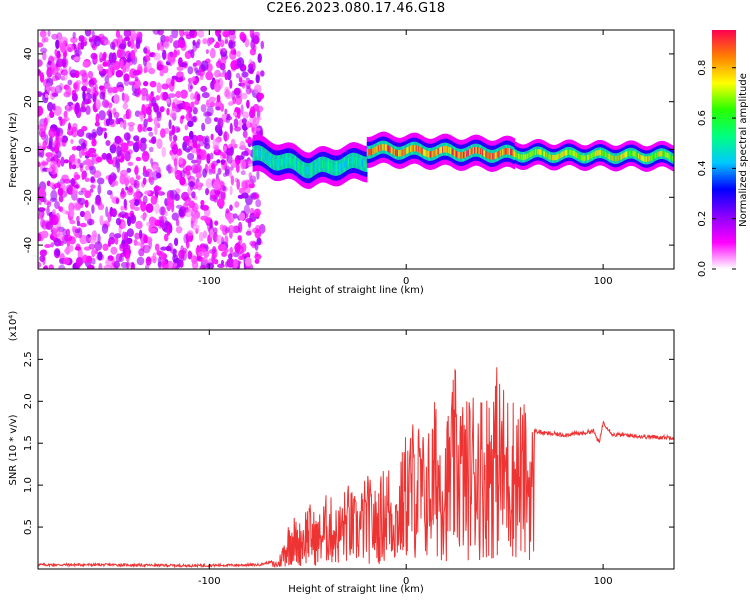  Describe the element at coordinates (209, 581) in the screenshot. I see `bottom-x-tick-label: -100` at that location.